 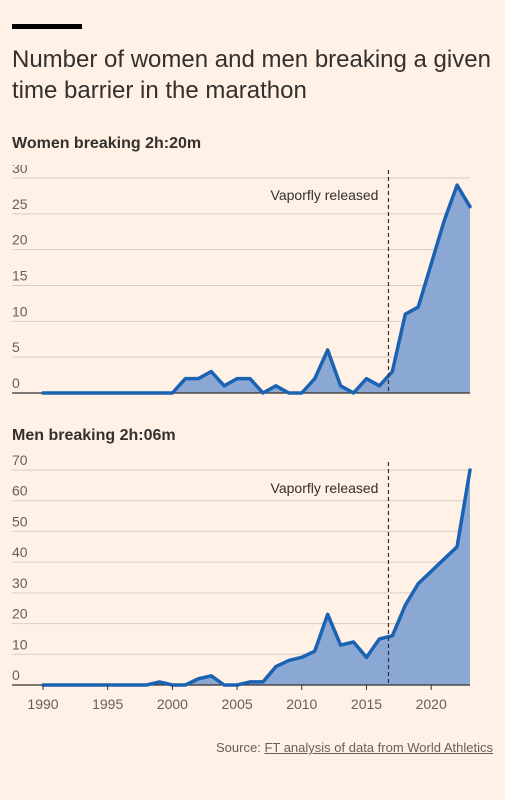 I want to click on x-tick-label-2010: 2010, so click(x=301, y=704).